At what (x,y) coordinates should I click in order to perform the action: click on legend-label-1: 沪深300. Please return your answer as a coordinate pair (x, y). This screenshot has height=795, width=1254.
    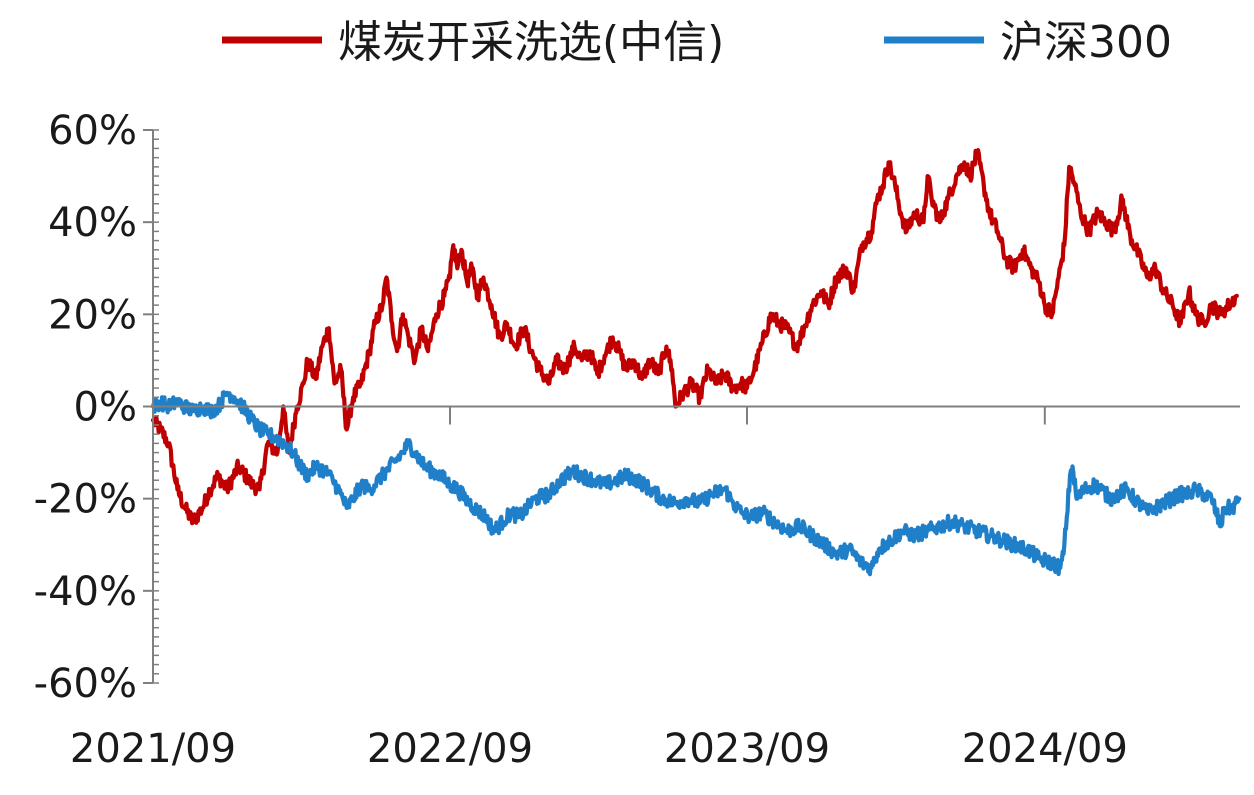
    Looking at the image, I should click on (1086, 42).